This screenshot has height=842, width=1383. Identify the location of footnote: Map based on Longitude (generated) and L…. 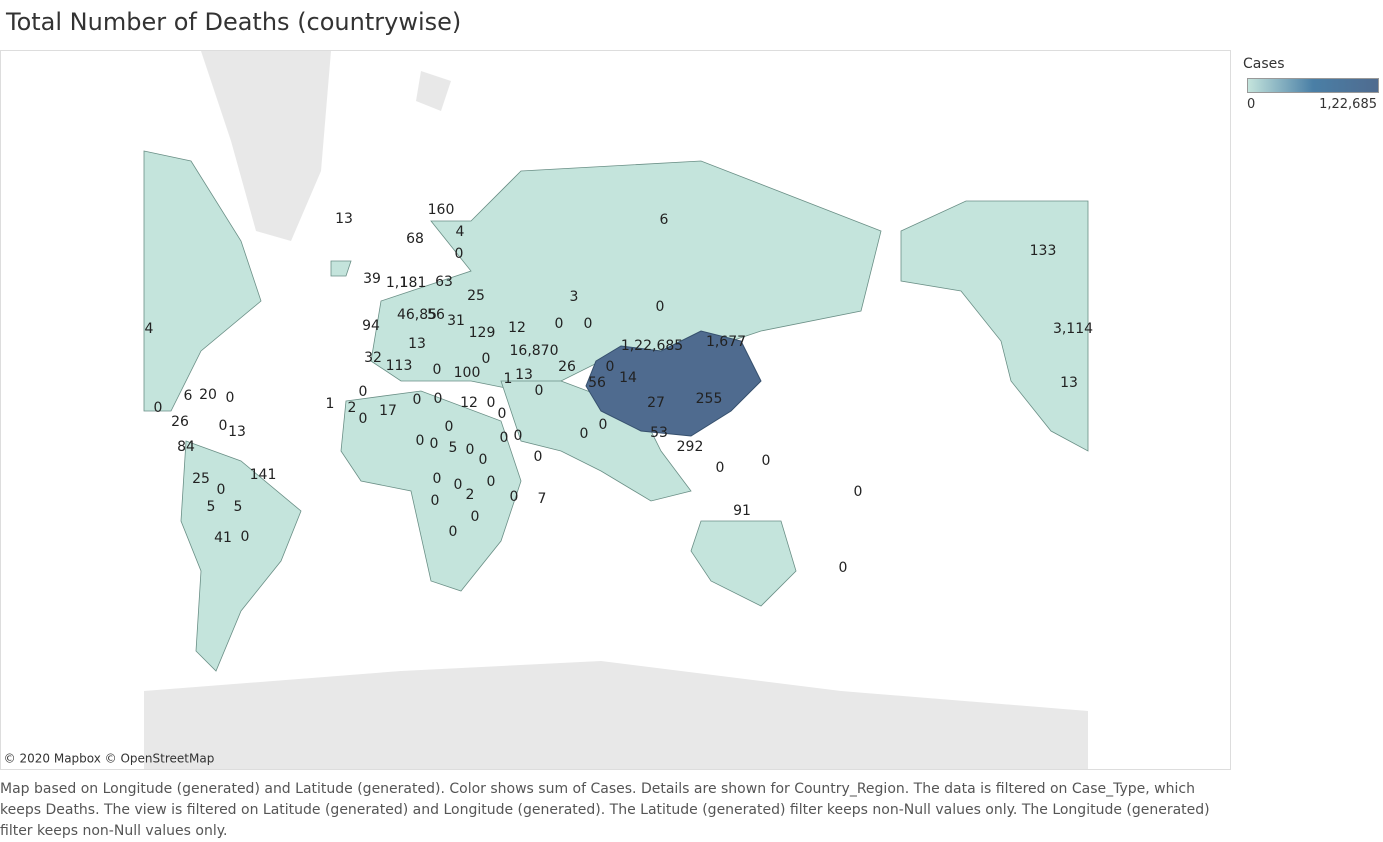
(605, 810).